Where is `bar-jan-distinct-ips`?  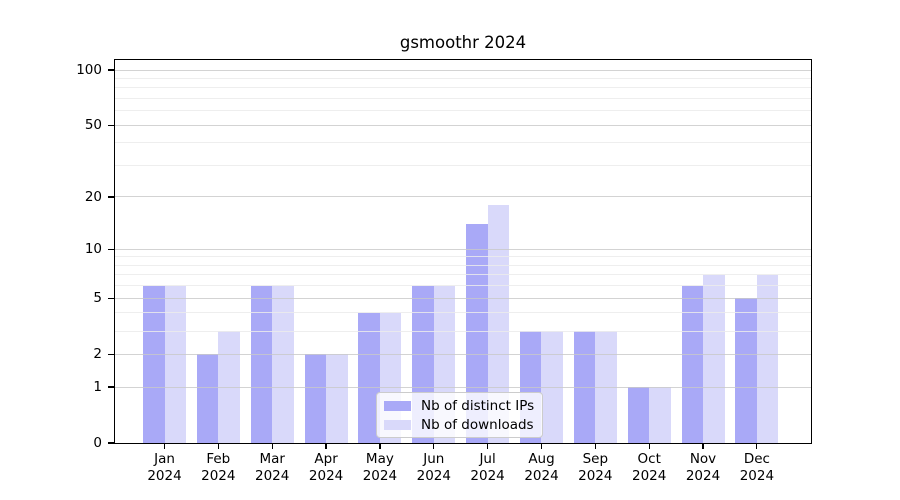 bar-jan-distinct-ips is located at coordinates (154, 364).